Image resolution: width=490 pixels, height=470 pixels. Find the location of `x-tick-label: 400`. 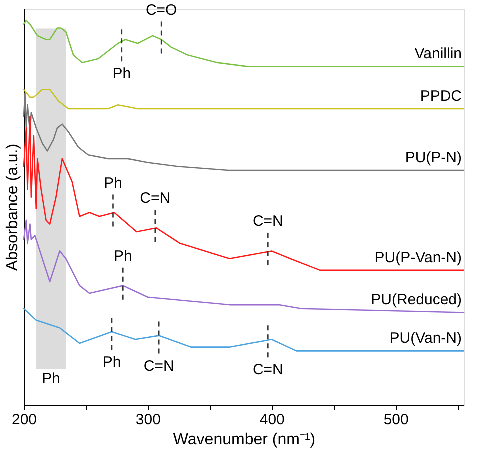

x-tick-label: 400 is located at coordinates (272, 420).